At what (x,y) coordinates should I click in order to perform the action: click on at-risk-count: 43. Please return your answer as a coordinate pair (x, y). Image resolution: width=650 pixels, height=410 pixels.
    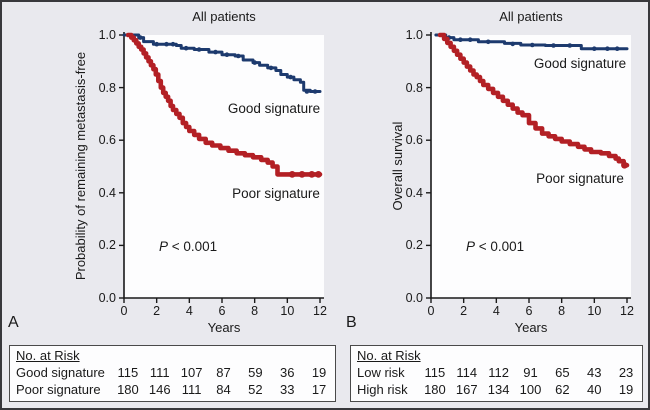
    Looking at the image, I should click on (594, 372).